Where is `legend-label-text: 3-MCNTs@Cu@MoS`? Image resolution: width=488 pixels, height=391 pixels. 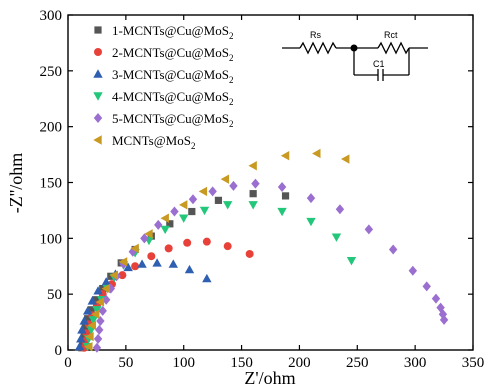 legend-label-text: 3-MCNTs@Cu@MoS is located at coordinates (170, 74).